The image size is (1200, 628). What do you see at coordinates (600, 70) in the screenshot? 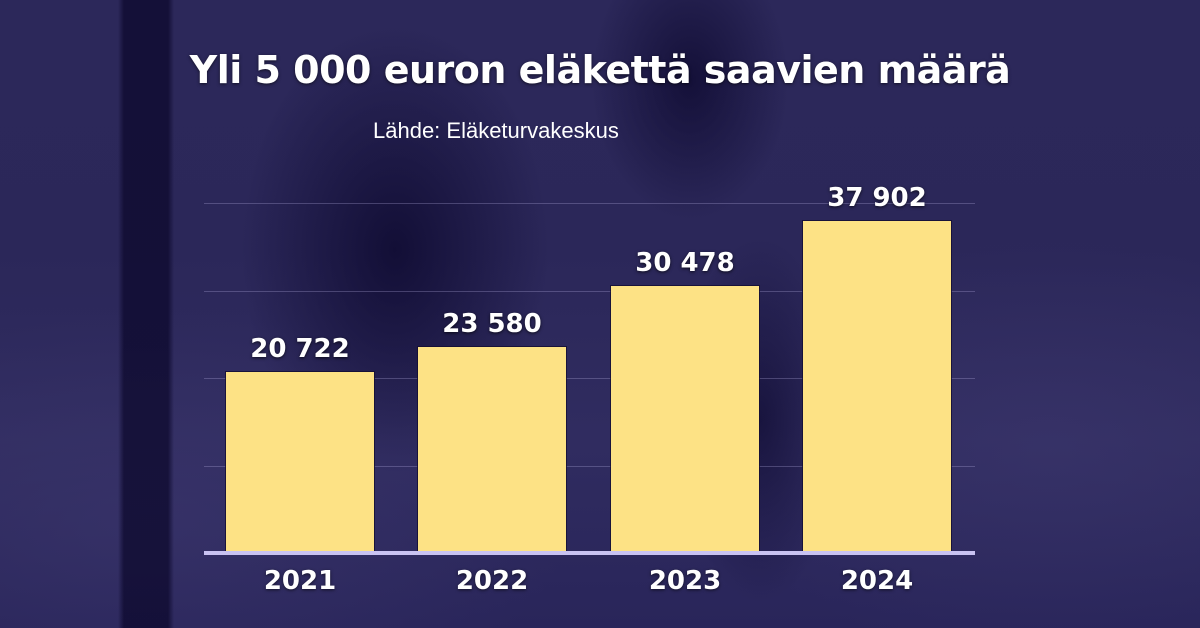
I see `chart-title: Yli 5 000 euron eläkettä saavien määrä` at bounding box center [600, 70].